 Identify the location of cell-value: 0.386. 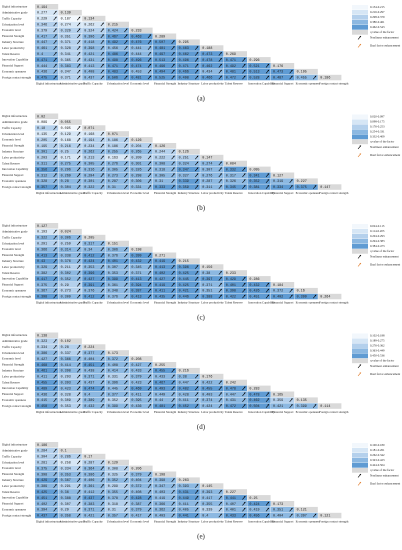
(42, 354).